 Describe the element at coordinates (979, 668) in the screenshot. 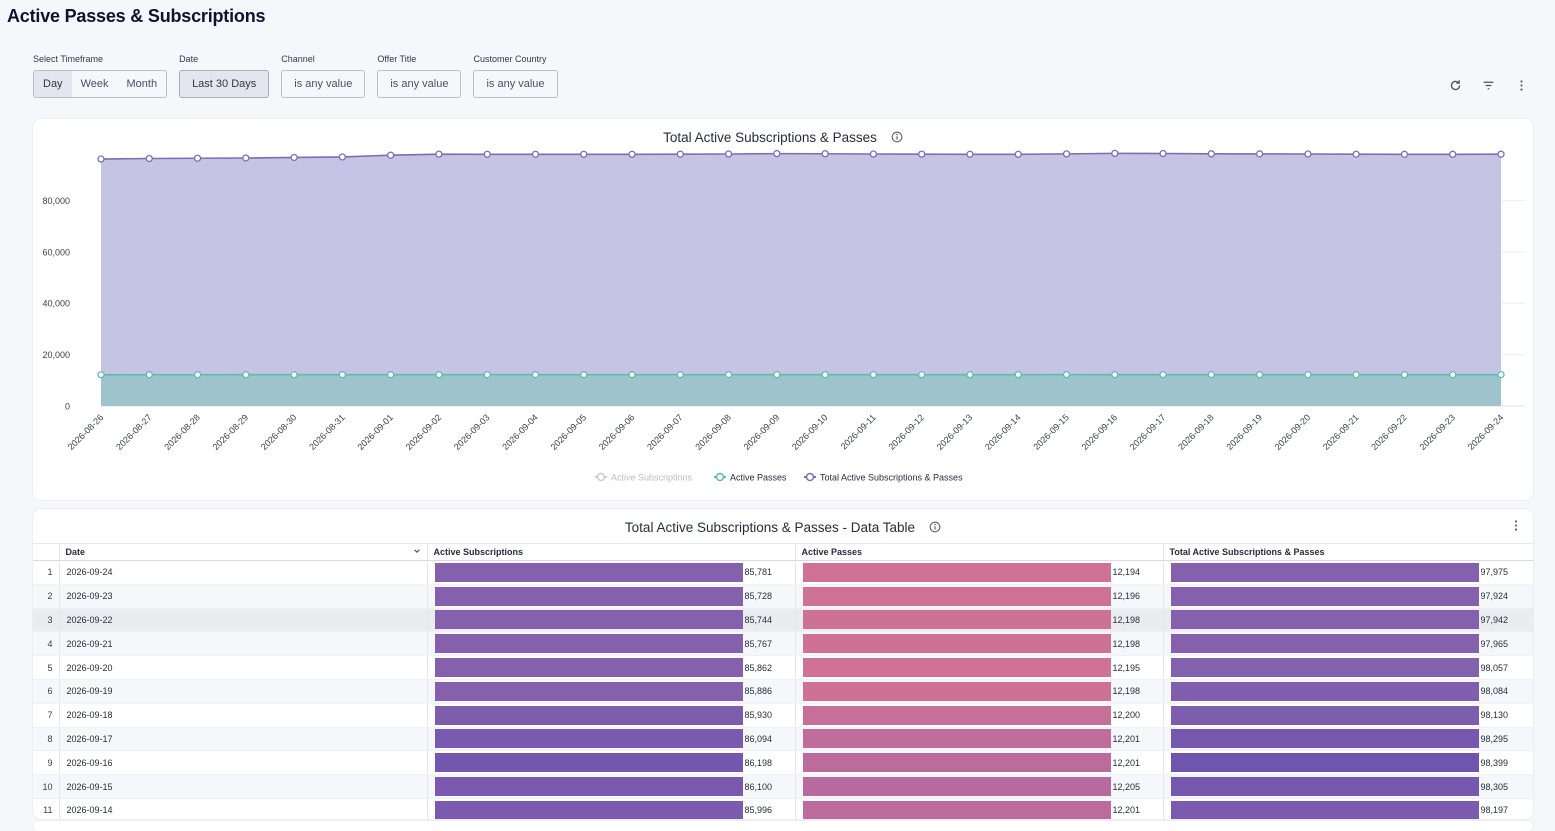

I see `active-passes-cell: 12,195` at that location.